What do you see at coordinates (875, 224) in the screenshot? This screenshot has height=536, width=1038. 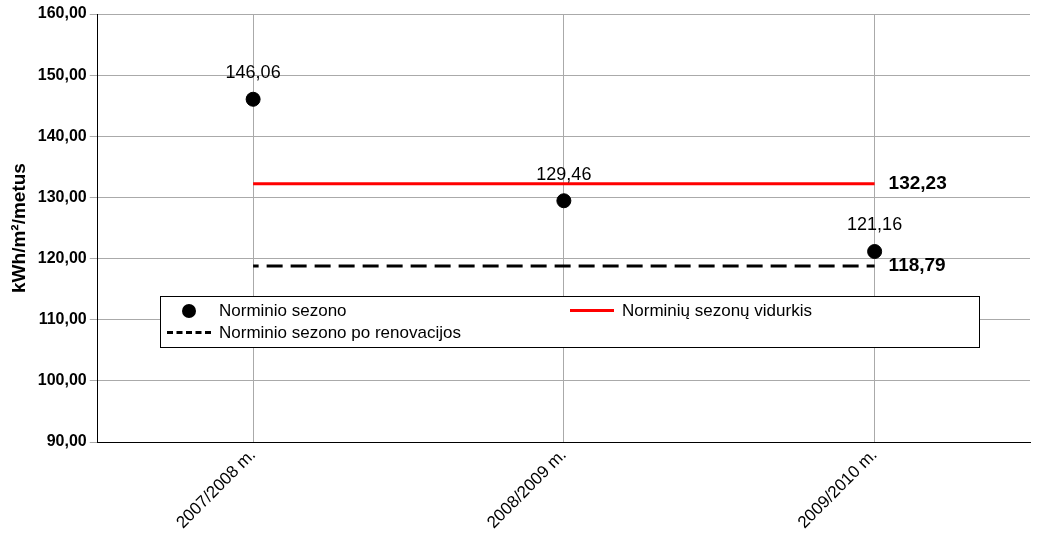 I see `data-label: 121,16` at bounding box center [875, 224].